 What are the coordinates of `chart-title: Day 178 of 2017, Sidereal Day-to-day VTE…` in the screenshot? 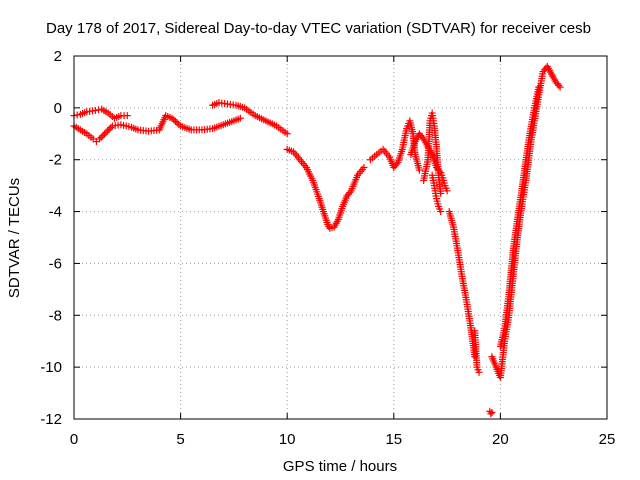 It's located at (318, 28).